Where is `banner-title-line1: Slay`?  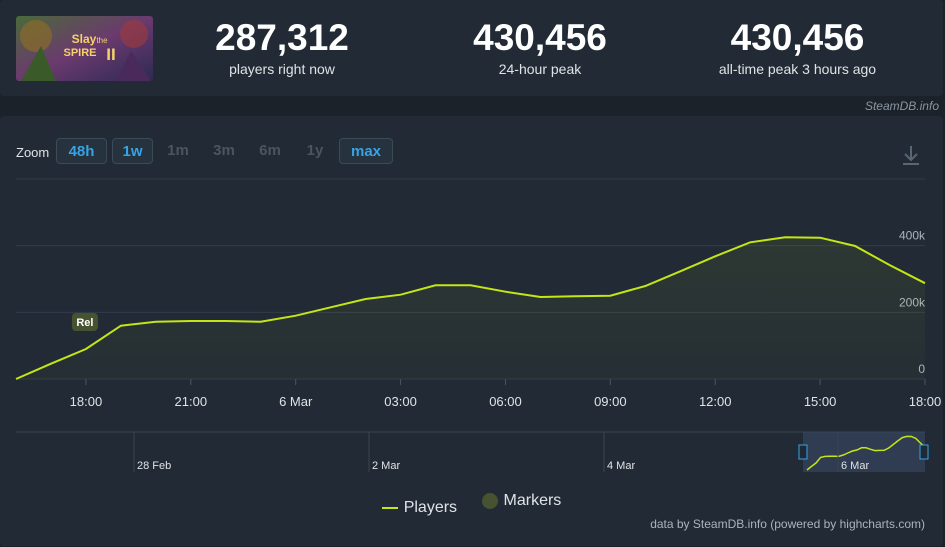 banner-title-line1: Slay is located at coordinates (84, 39).